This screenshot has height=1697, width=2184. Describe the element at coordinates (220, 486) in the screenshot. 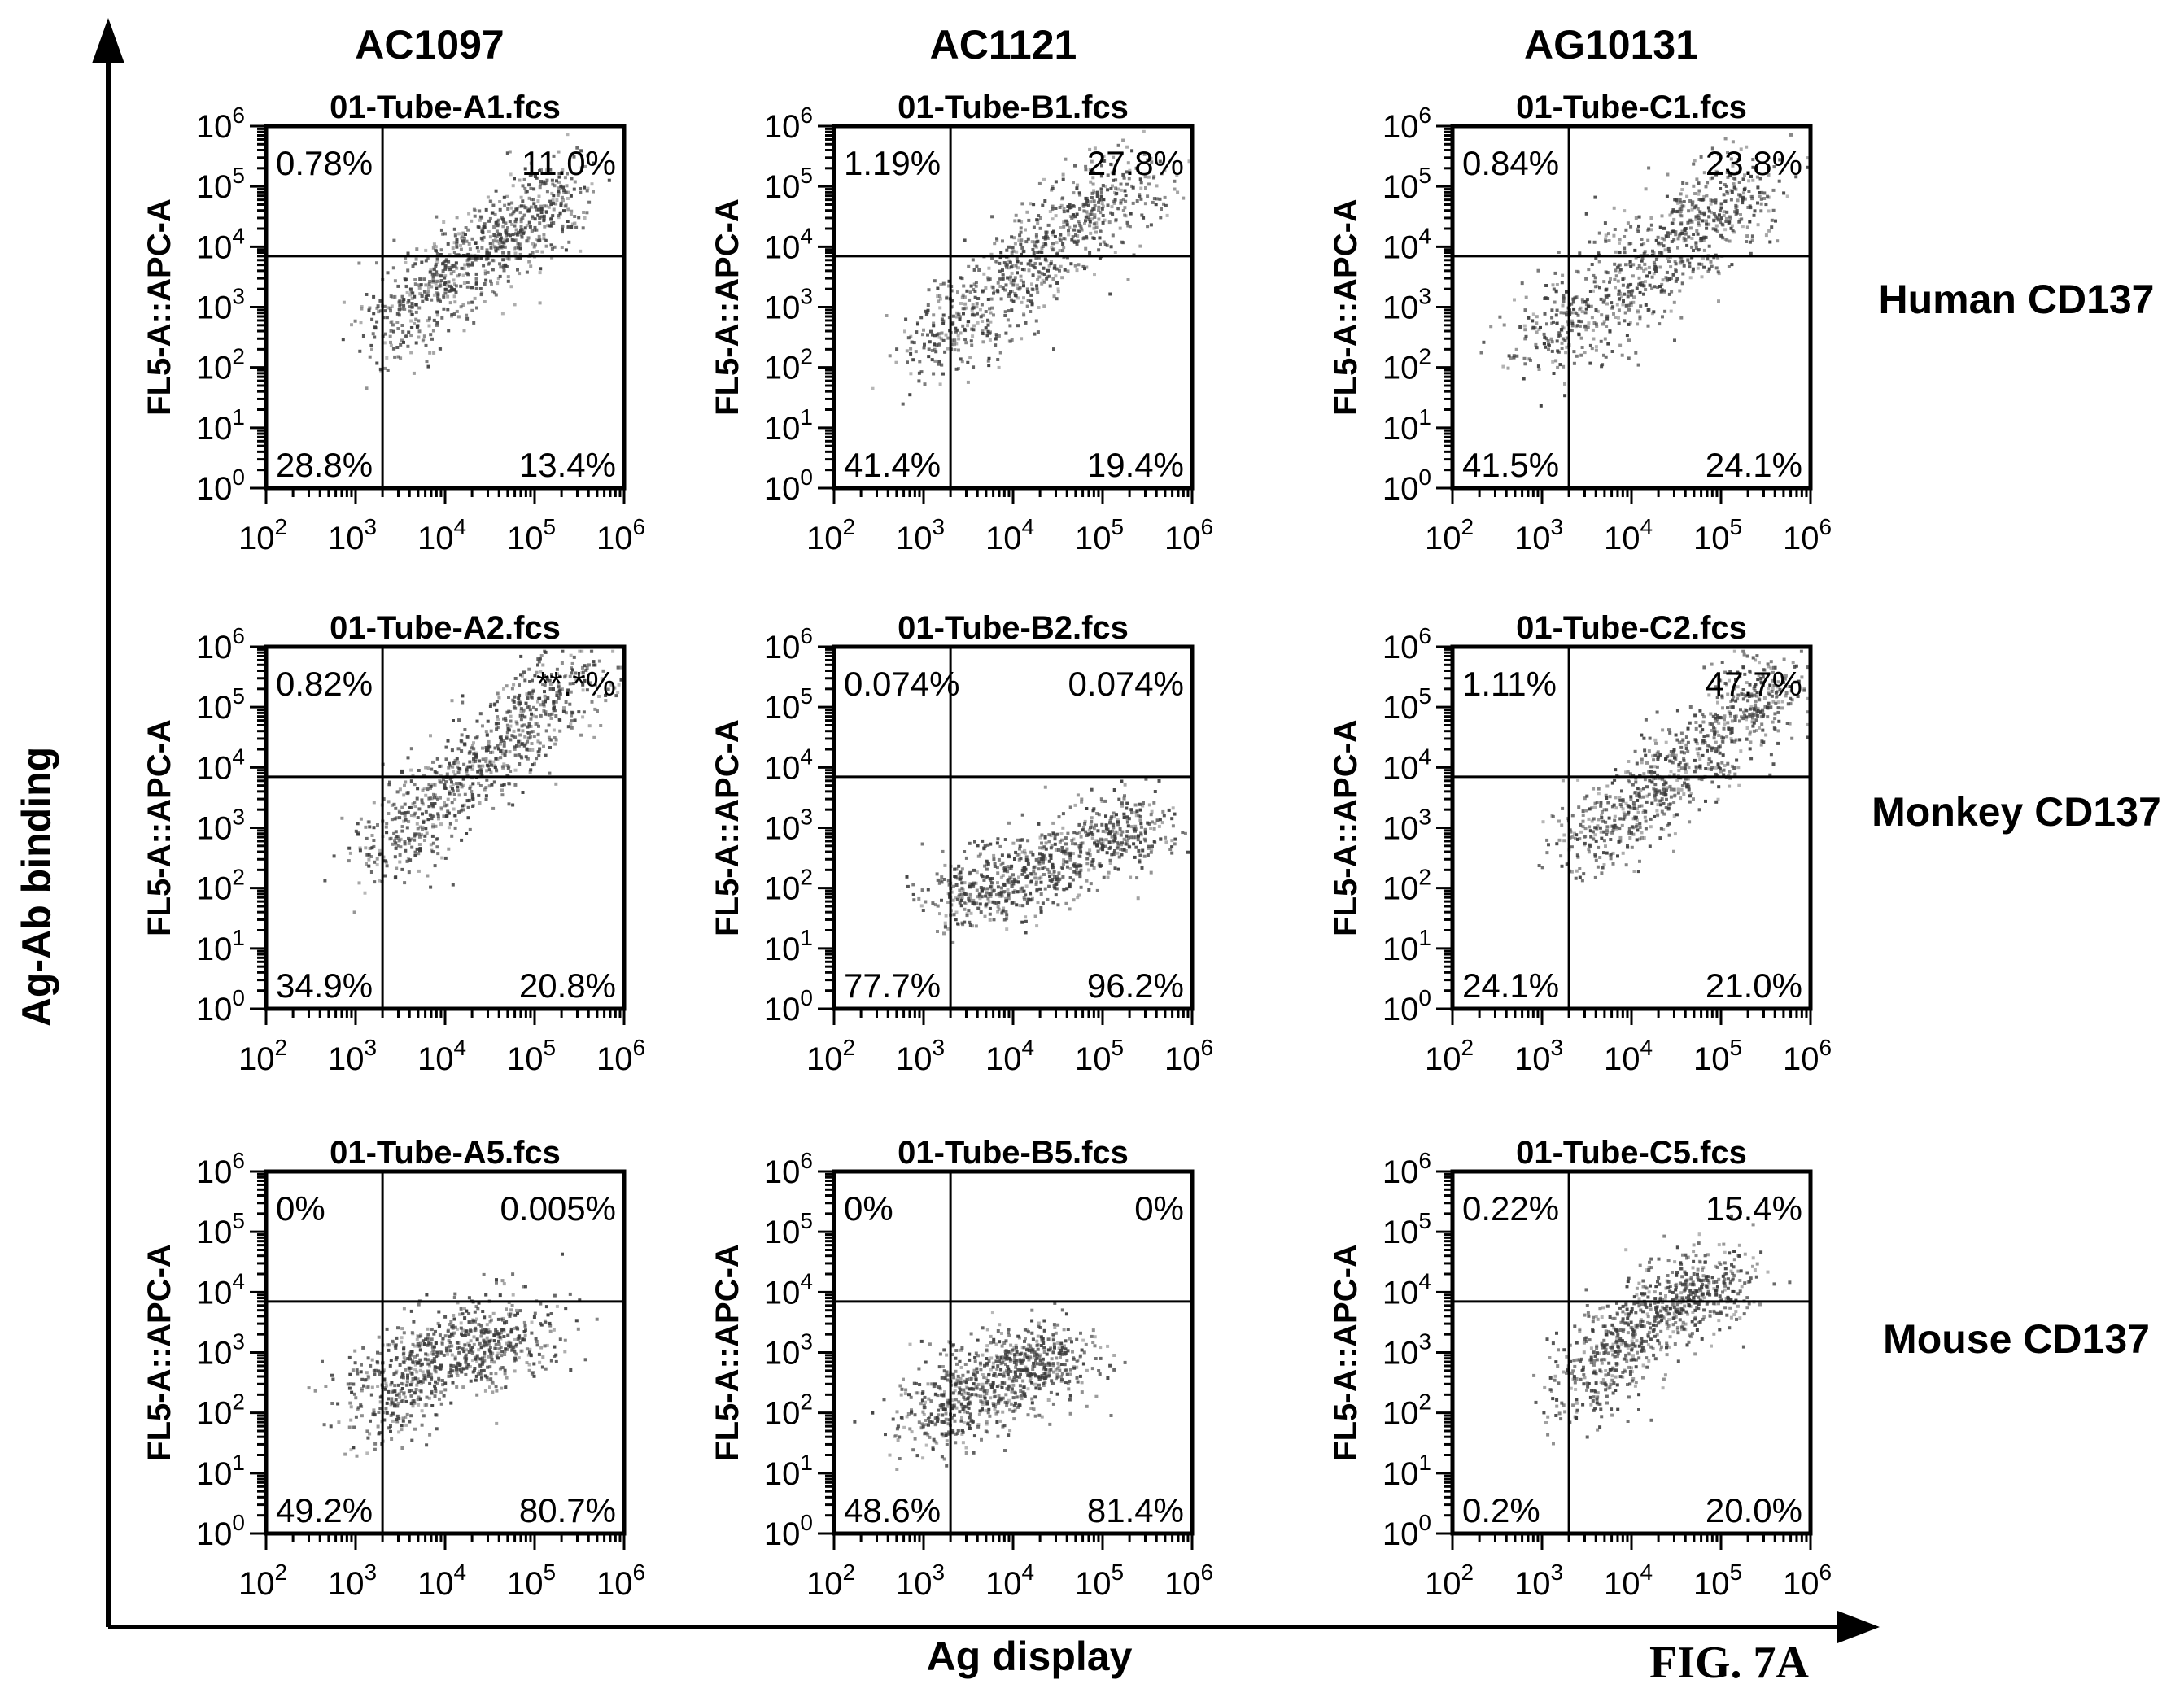

I see `panel-0-y-tick-label: 10⁰` at that location.